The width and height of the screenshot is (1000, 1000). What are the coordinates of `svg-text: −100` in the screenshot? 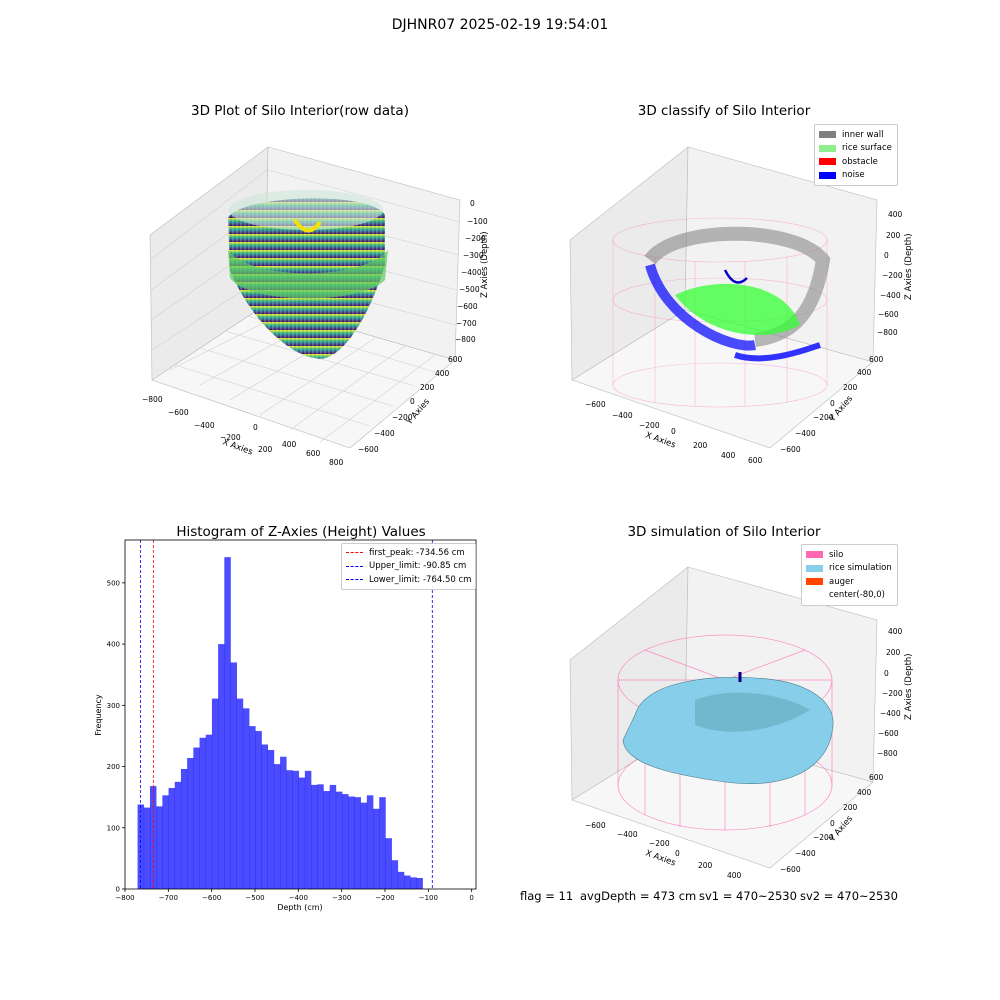 It's located at (477, 221).